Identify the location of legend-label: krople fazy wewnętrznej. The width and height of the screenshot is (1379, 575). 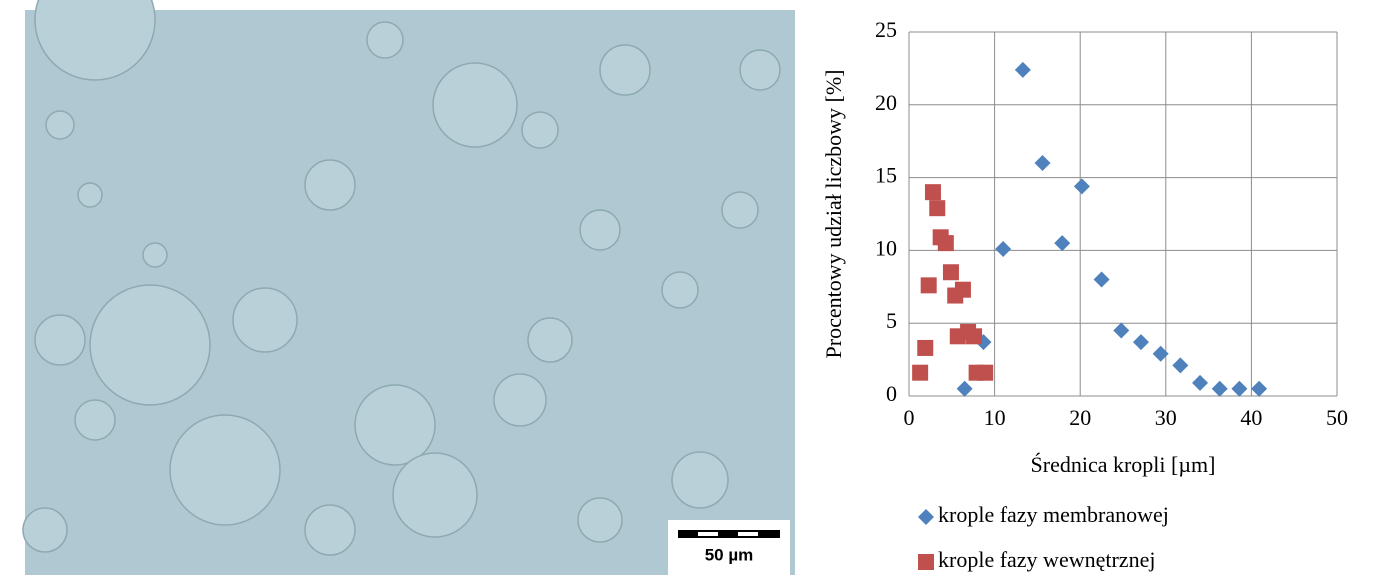
(1046, 559).